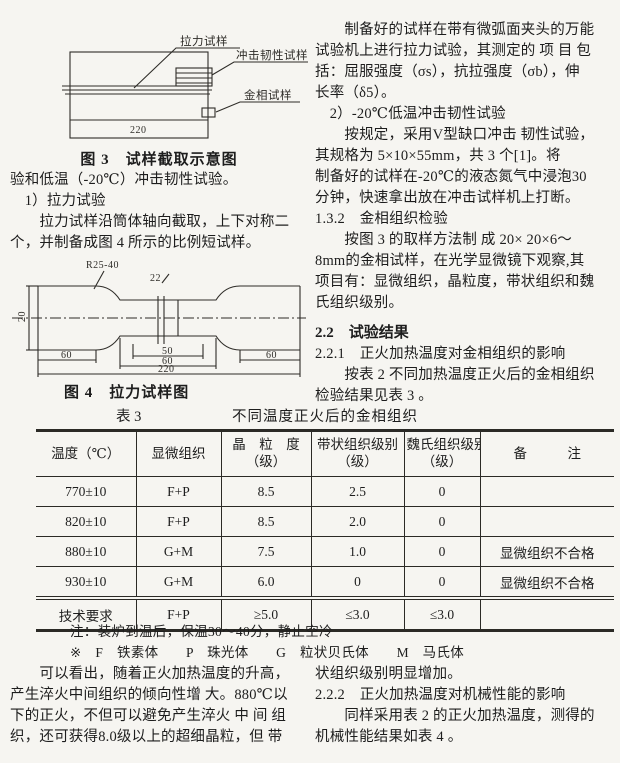 The image size is (620, 763). Describe the element at coordinates (135, 243) in the screenshot. I see `text-line: 个，并制备成图 4 所示的比例短试样。` at that location.